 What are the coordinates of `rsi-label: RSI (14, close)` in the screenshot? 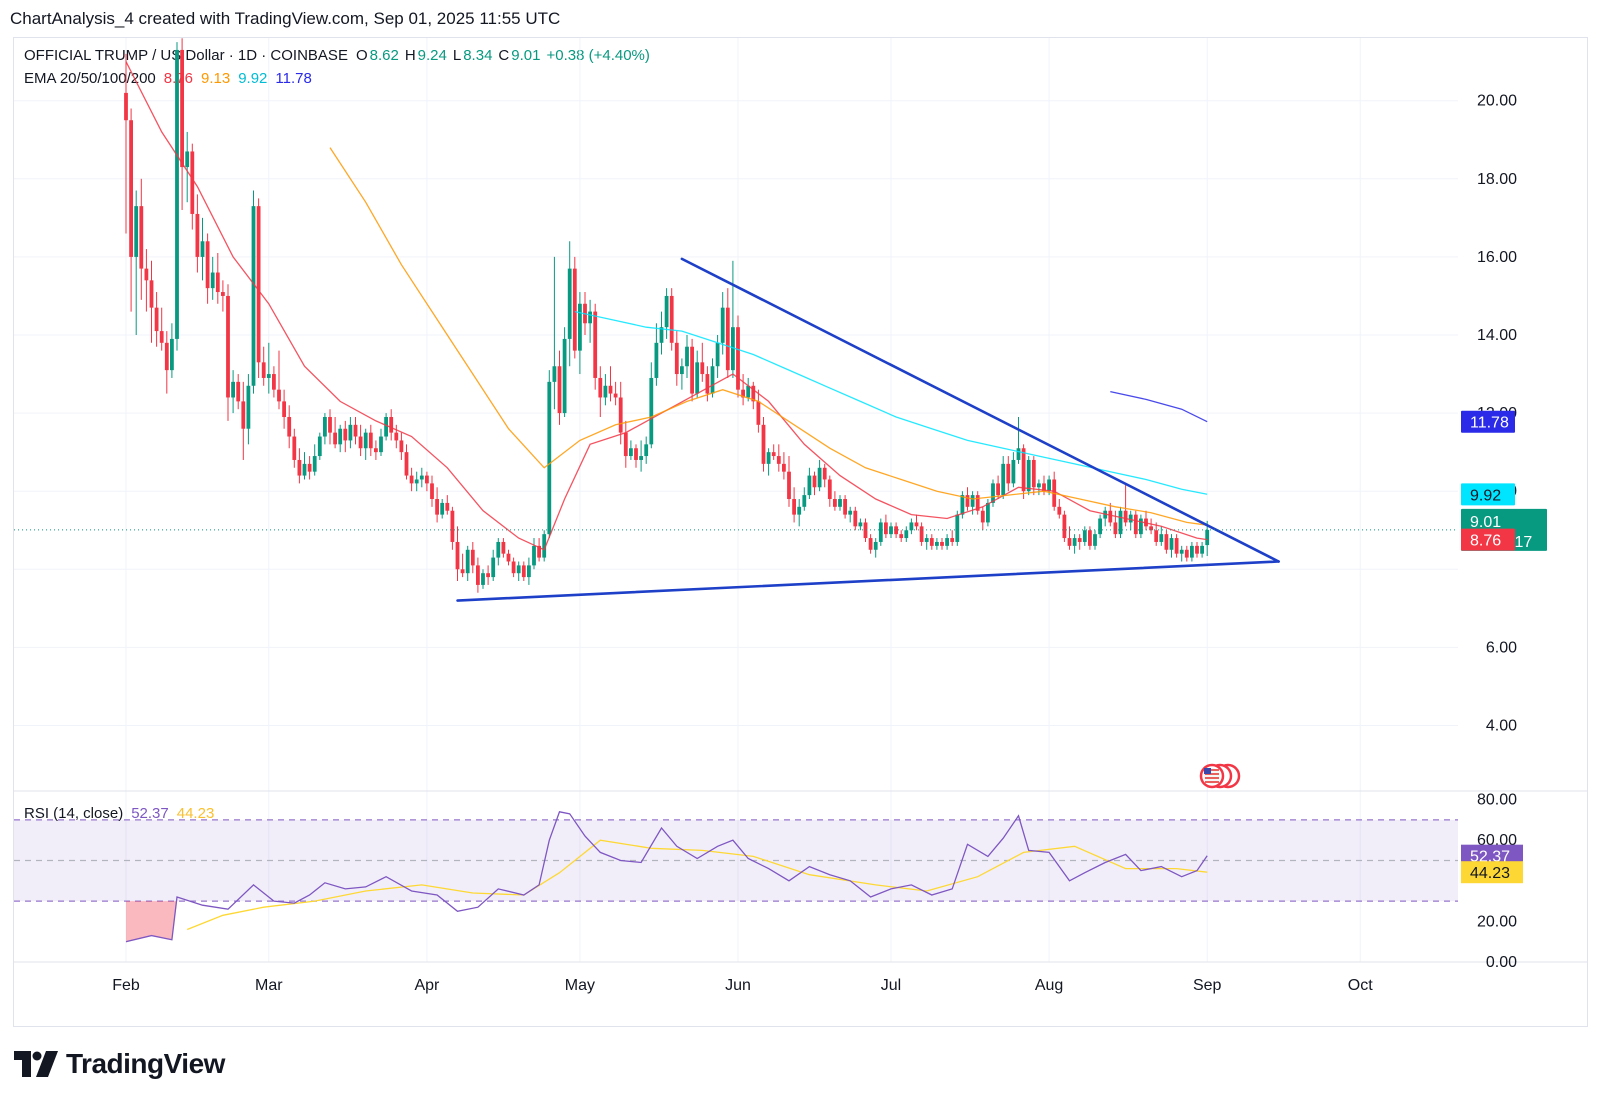 It's located at (74, 813).